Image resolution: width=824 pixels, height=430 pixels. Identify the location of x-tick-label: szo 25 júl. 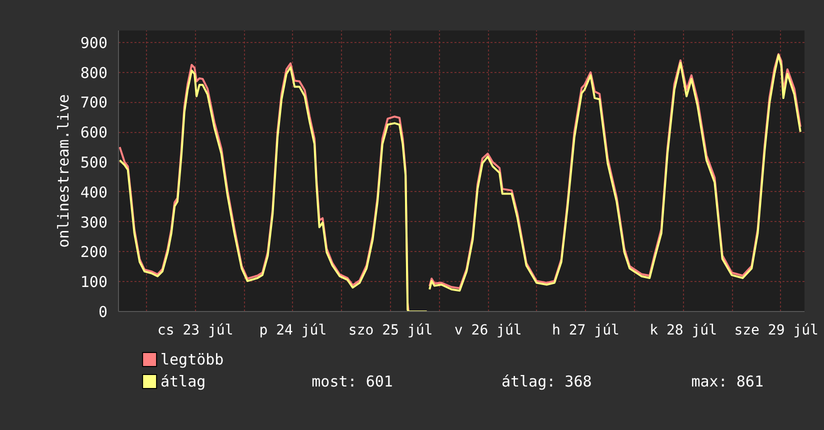
(390, 330).